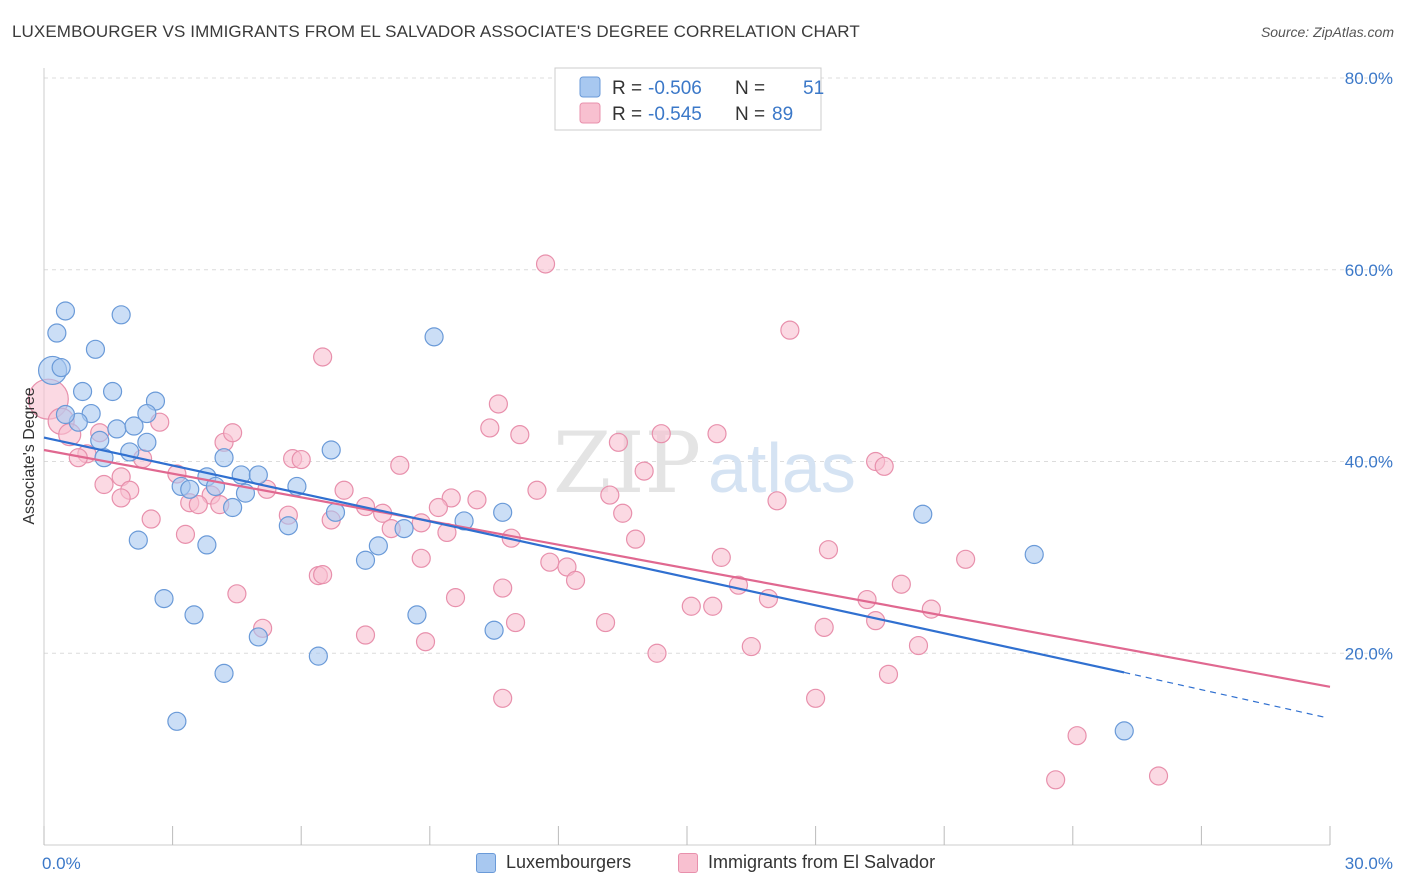  What do you see at coordinates (627, 88) in the screenshot?
I see `legend-r-label-1: R =` at bounding box center [627, 88].